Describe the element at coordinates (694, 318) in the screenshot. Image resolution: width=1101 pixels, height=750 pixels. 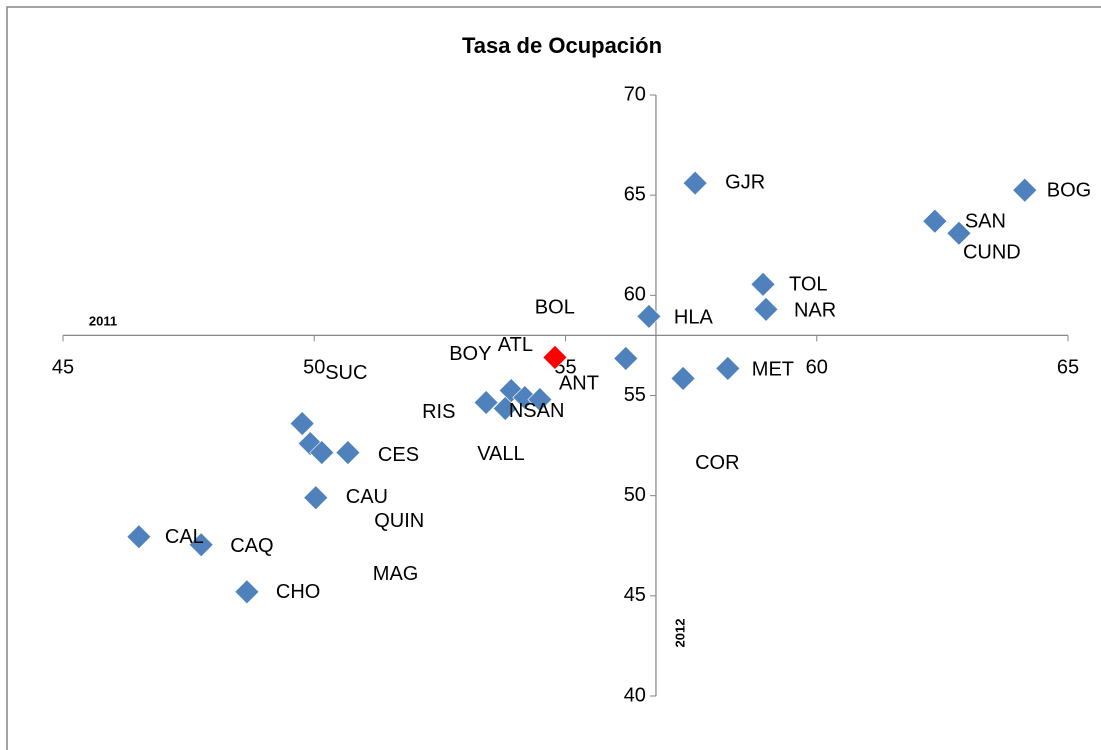
I see `point-label: HLA` at that location.